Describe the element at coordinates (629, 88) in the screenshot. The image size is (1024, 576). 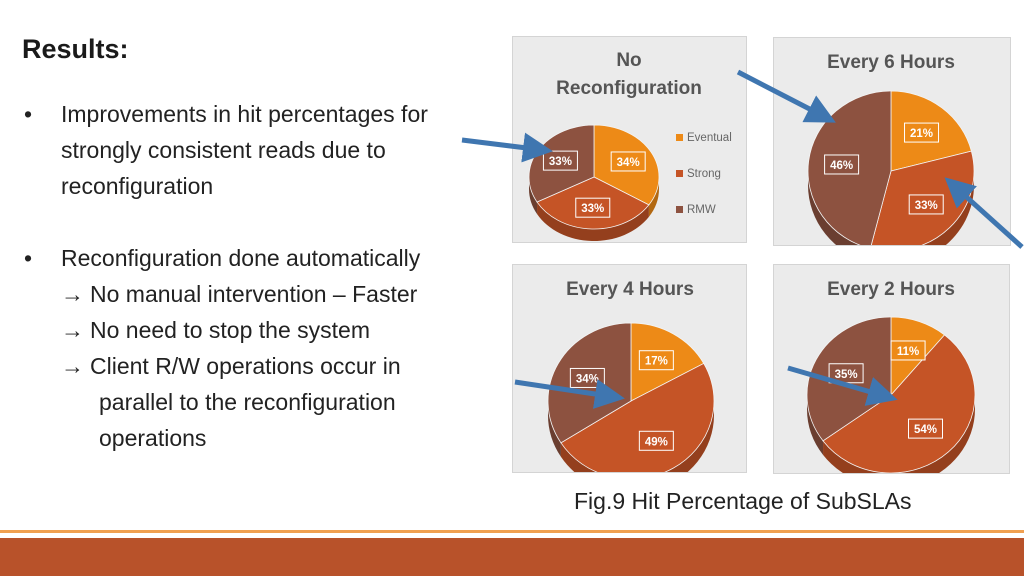
I see `chart-title: Reconfiguration` at that location.